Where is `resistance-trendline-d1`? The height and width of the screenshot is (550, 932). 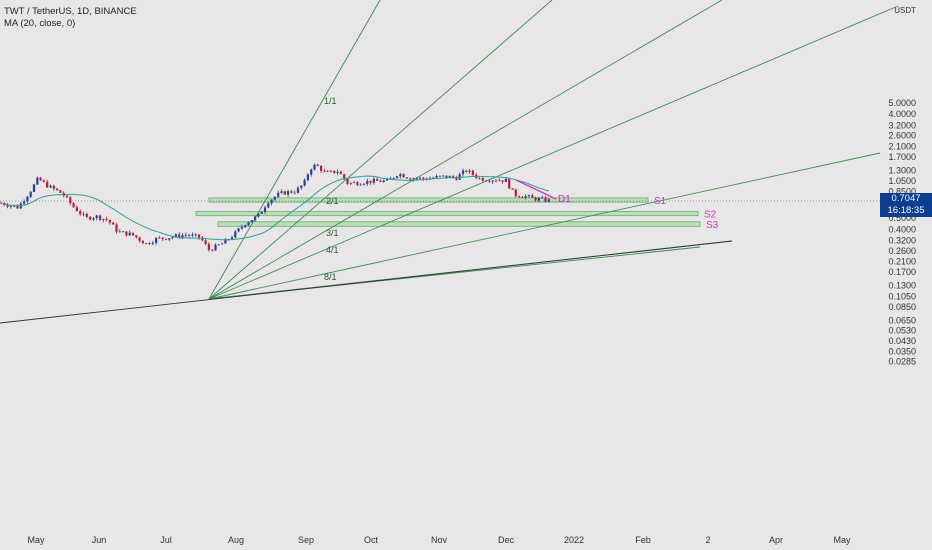
resistance-trendline-d1 is located at coordinates (536, 189).